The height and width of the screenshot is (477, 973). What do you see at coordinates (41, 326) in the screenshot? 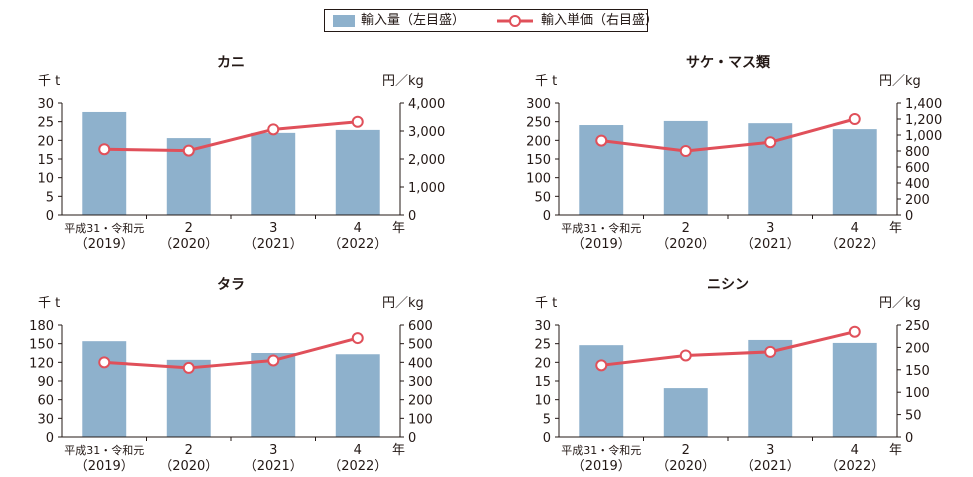
I see `y-tick-label: 180` at bounding box center [41, 326].